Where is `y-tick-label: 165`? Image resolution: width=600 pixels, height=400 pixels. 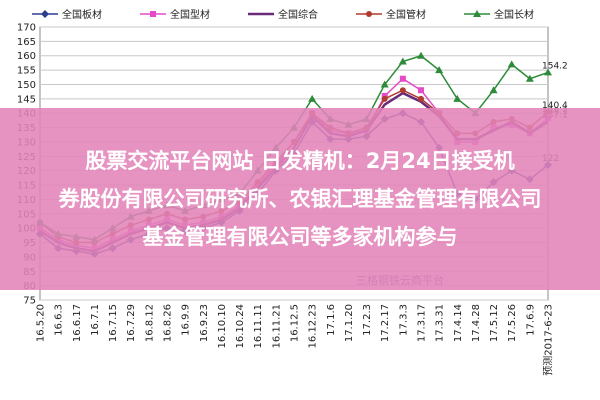
y-tick-label: 165 is located at coordinates (26, 42).